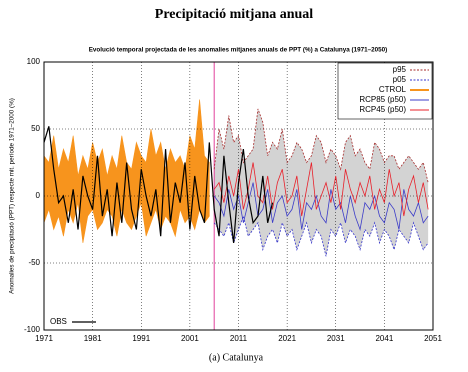 Image resolution: width=468 pixels, height=372 pixels. Describe the element at coordinates (384, 338) in the screenshot. I see `x-tick-label: 2041` at that location.